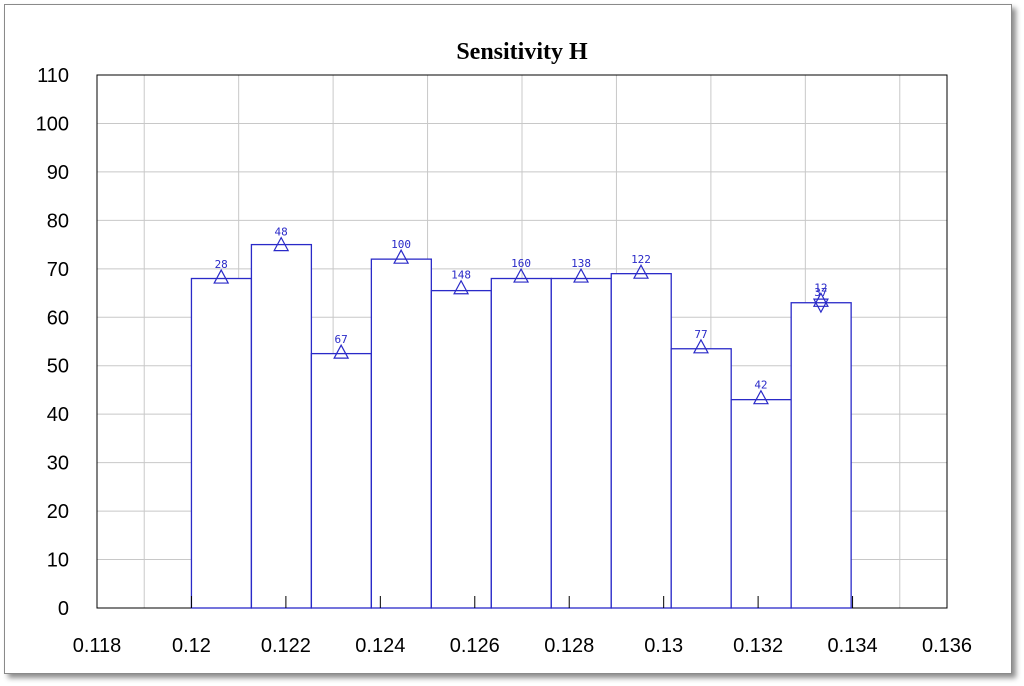  Describe the element at coordinates (760, 385) in the screenshot. I see `data-label: 42` at that location.